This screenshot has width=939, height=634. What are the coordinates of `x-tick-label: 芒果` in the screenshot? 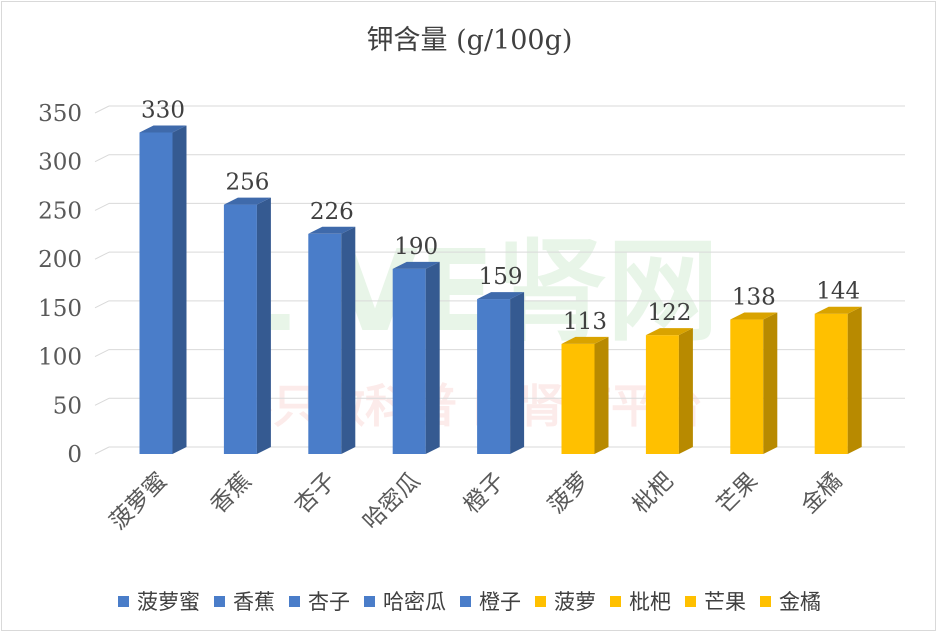 It's located at (737, 493).